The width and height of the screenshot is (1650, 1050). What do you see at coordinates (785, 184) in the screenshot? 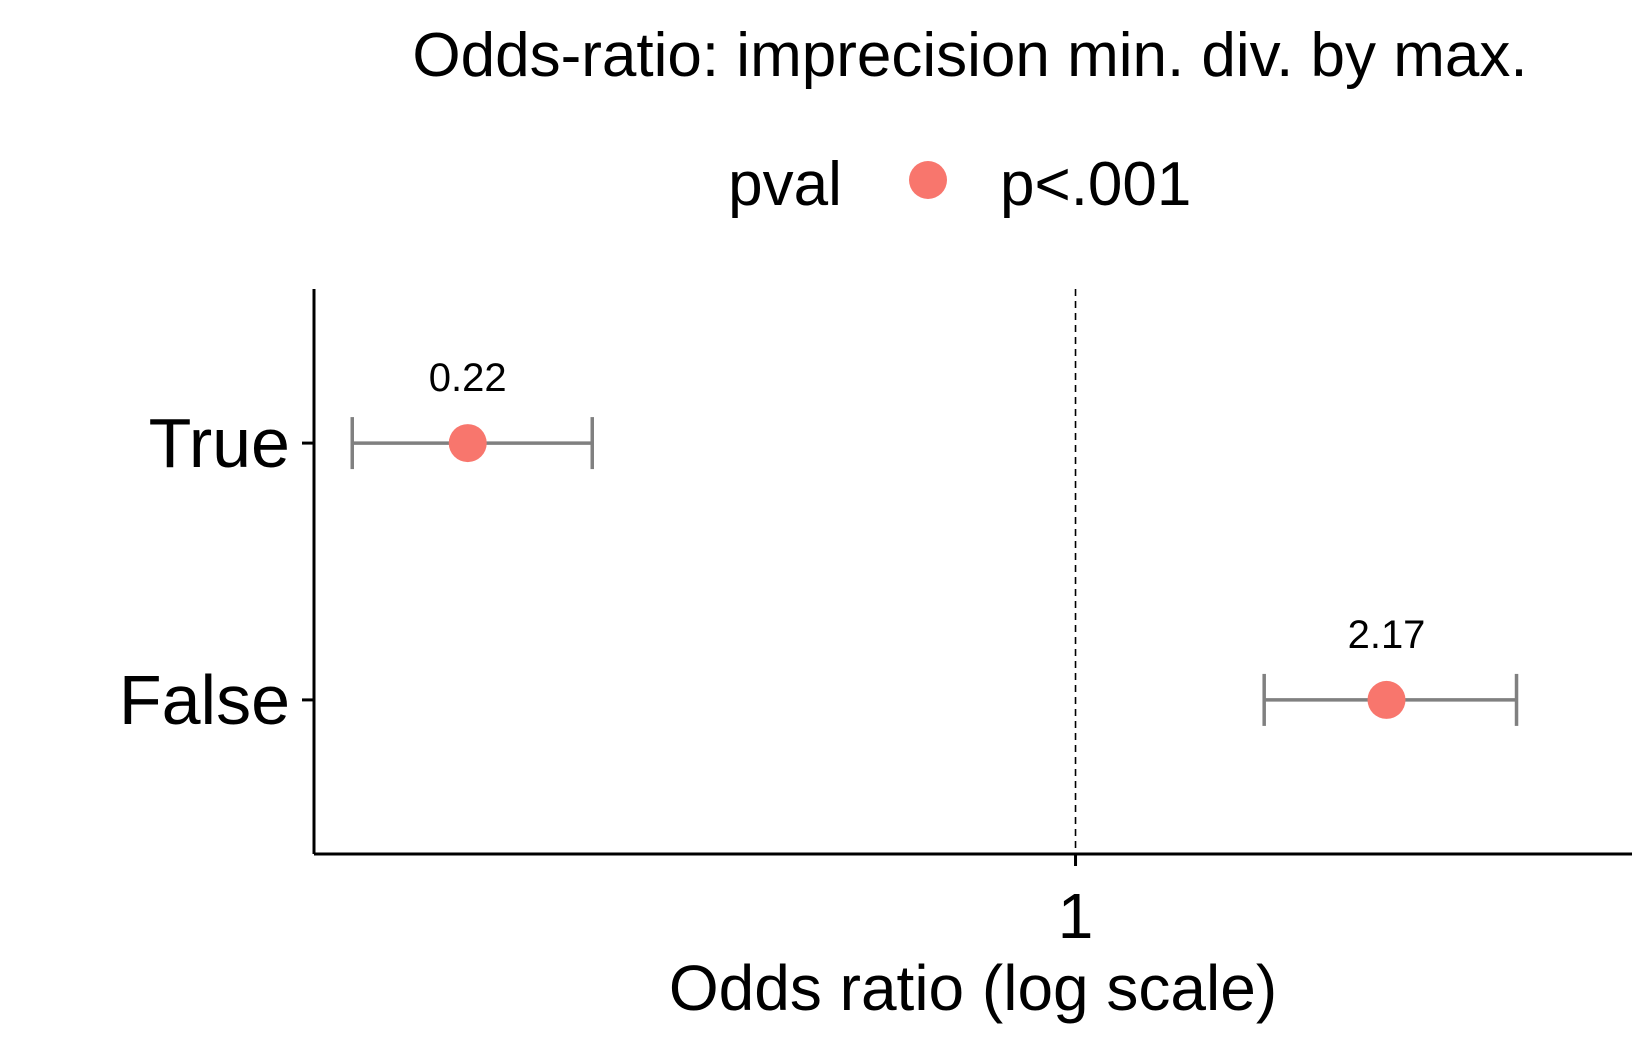
I see `legend-title: pval` at bounding box center [785, 184].